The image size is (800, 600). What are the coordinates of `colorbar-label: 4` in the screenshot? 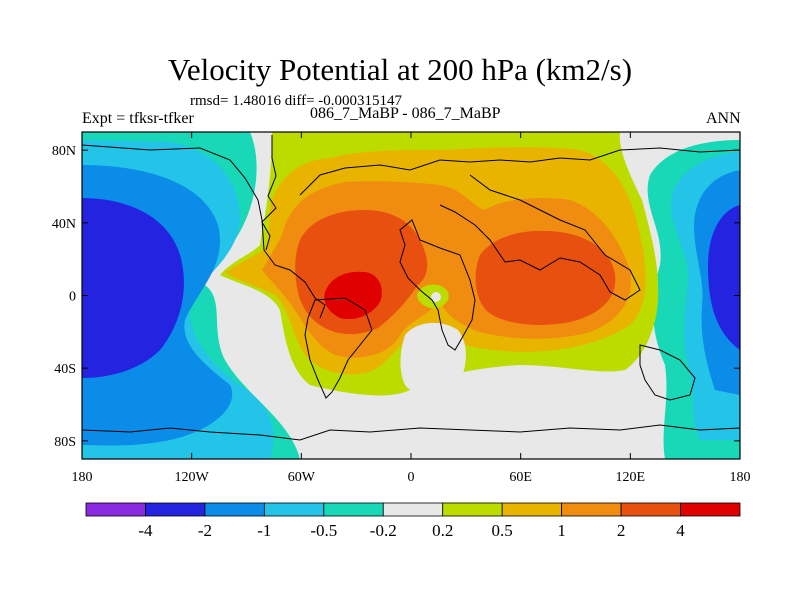 It's located at (680, 530).